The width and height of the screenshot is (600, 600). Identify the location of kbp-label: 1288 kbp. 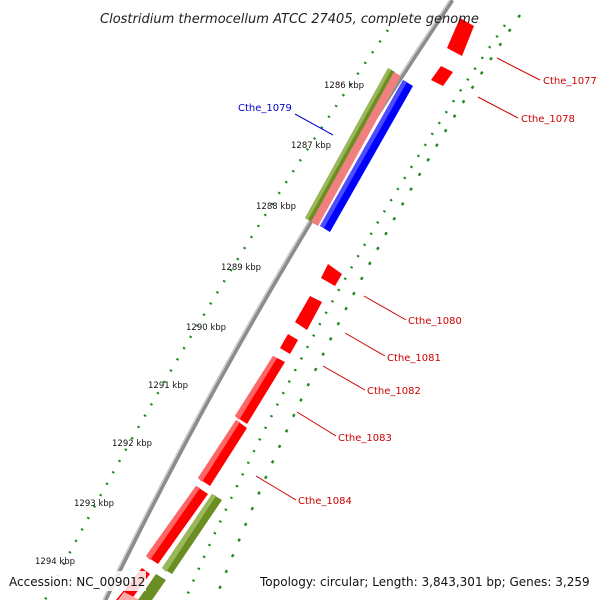
(276, 207).